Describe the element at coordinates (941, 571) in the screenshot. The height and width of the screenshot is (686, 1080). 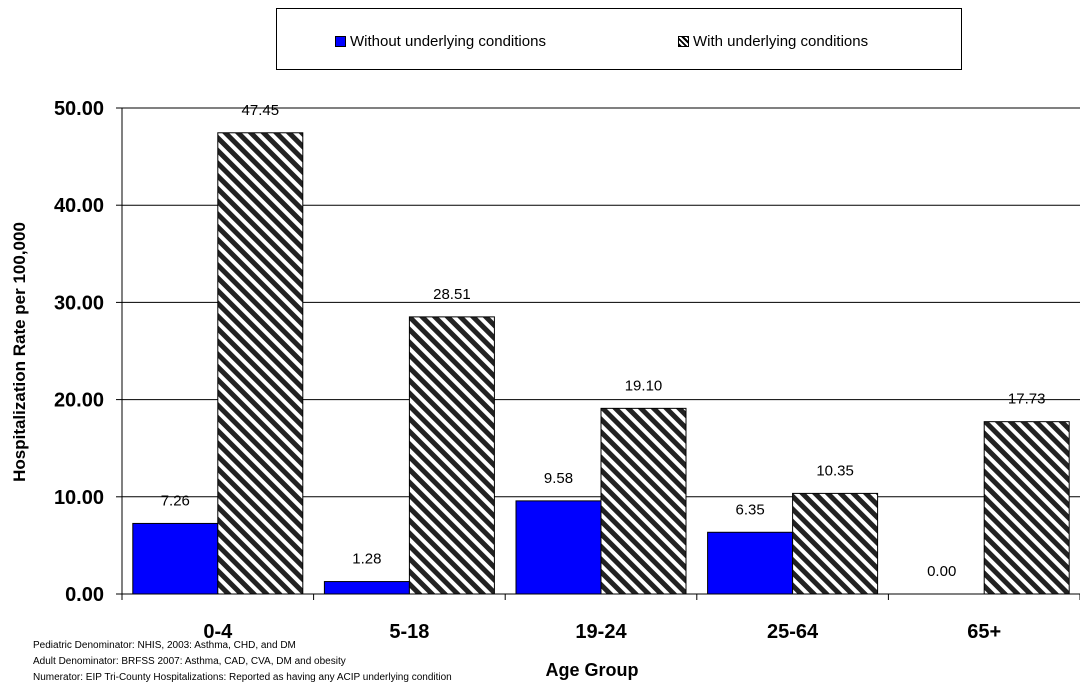
I see `data-label-without-65+: 0.00` at that location.